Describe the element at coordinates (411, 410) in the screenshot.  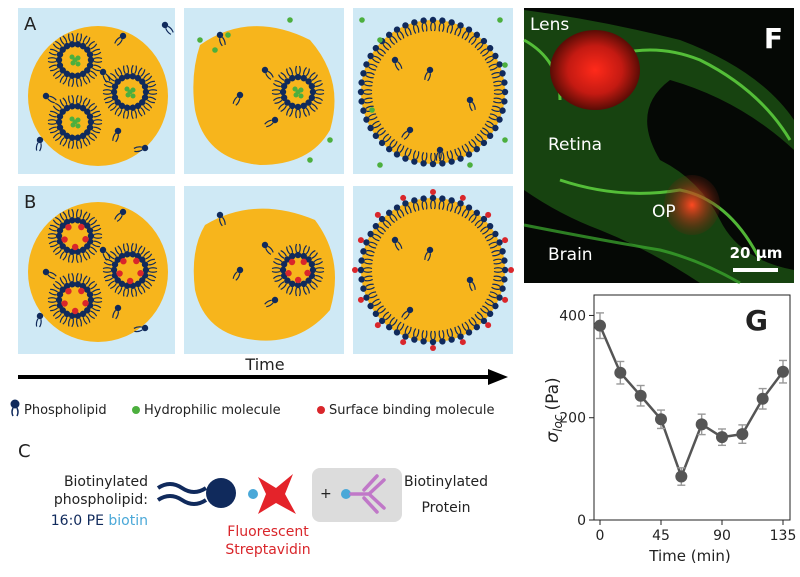
I see `legend-surface: Surface binding molecule` at that location.